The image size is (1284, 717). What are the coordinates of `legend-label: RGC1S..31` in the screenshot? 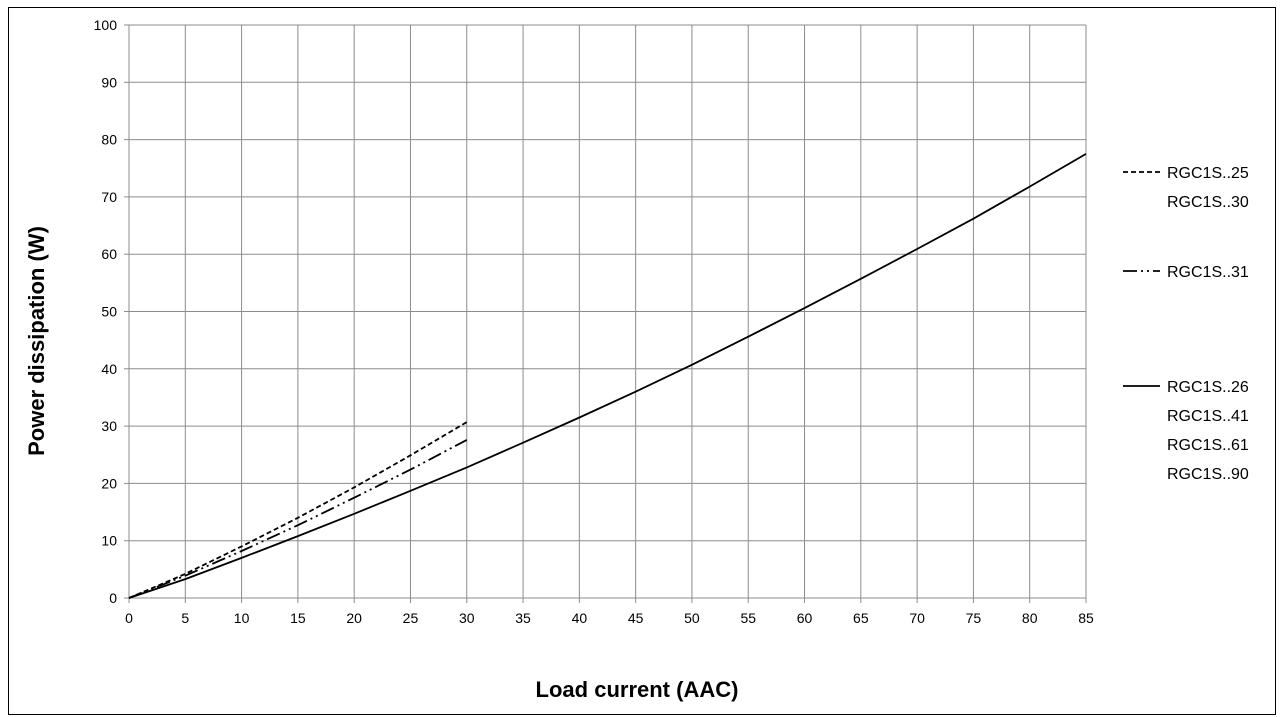 It's located at (1208, 272).